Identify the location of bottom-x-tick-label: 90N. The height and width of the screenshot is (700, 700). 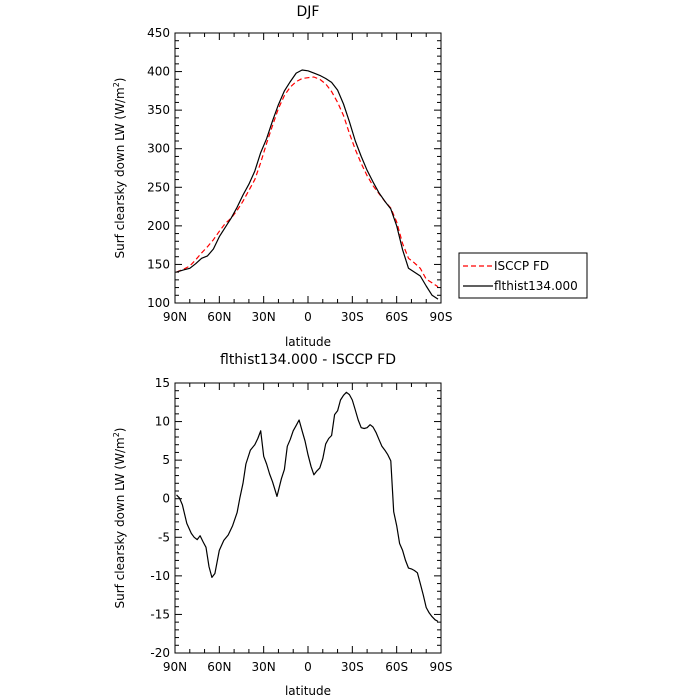
(175, 667).